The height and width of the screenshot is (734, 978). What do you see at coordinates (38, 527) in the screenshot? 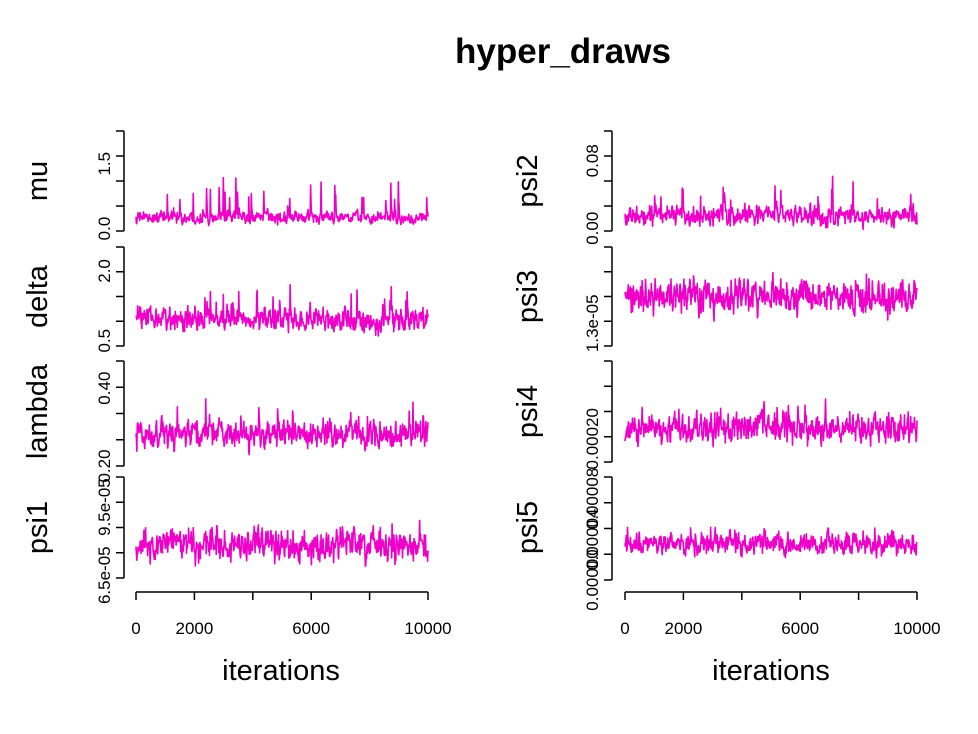
I see `y-axis-label-psi1: psi1` at bounding box center [38, 527].